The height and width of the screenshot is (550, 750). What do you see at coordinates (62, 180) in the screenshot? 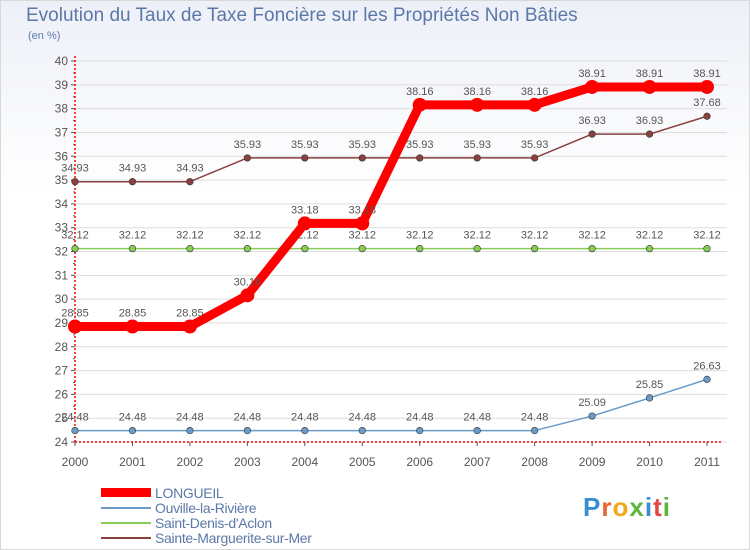
I see `y-tick-label: 35` at bounding box center [62, 180].